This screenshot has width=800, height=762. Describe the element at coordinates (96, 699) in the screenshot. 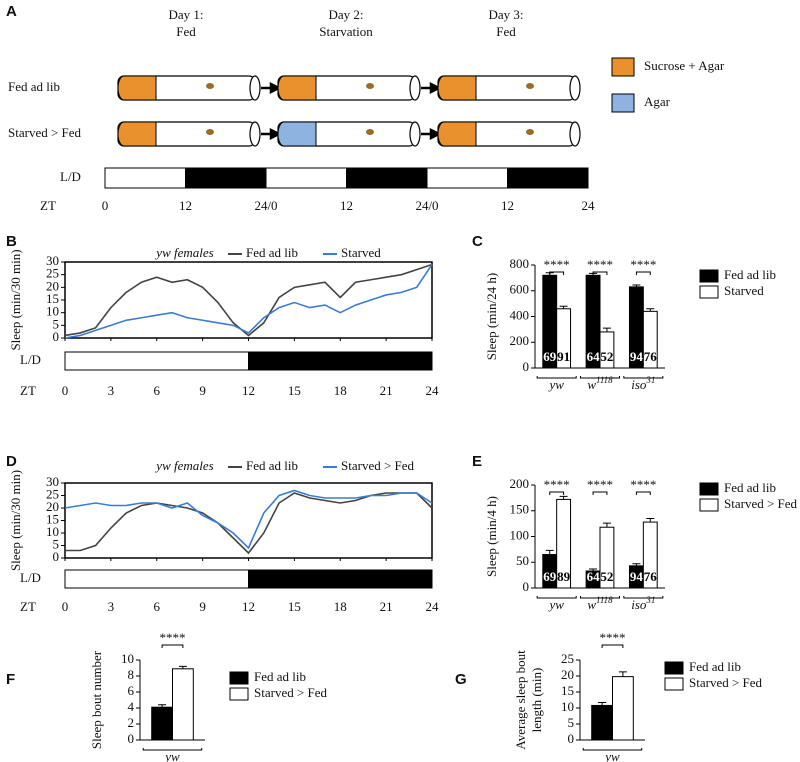

I see `y-axis-label: Sleep bout number` at that location.